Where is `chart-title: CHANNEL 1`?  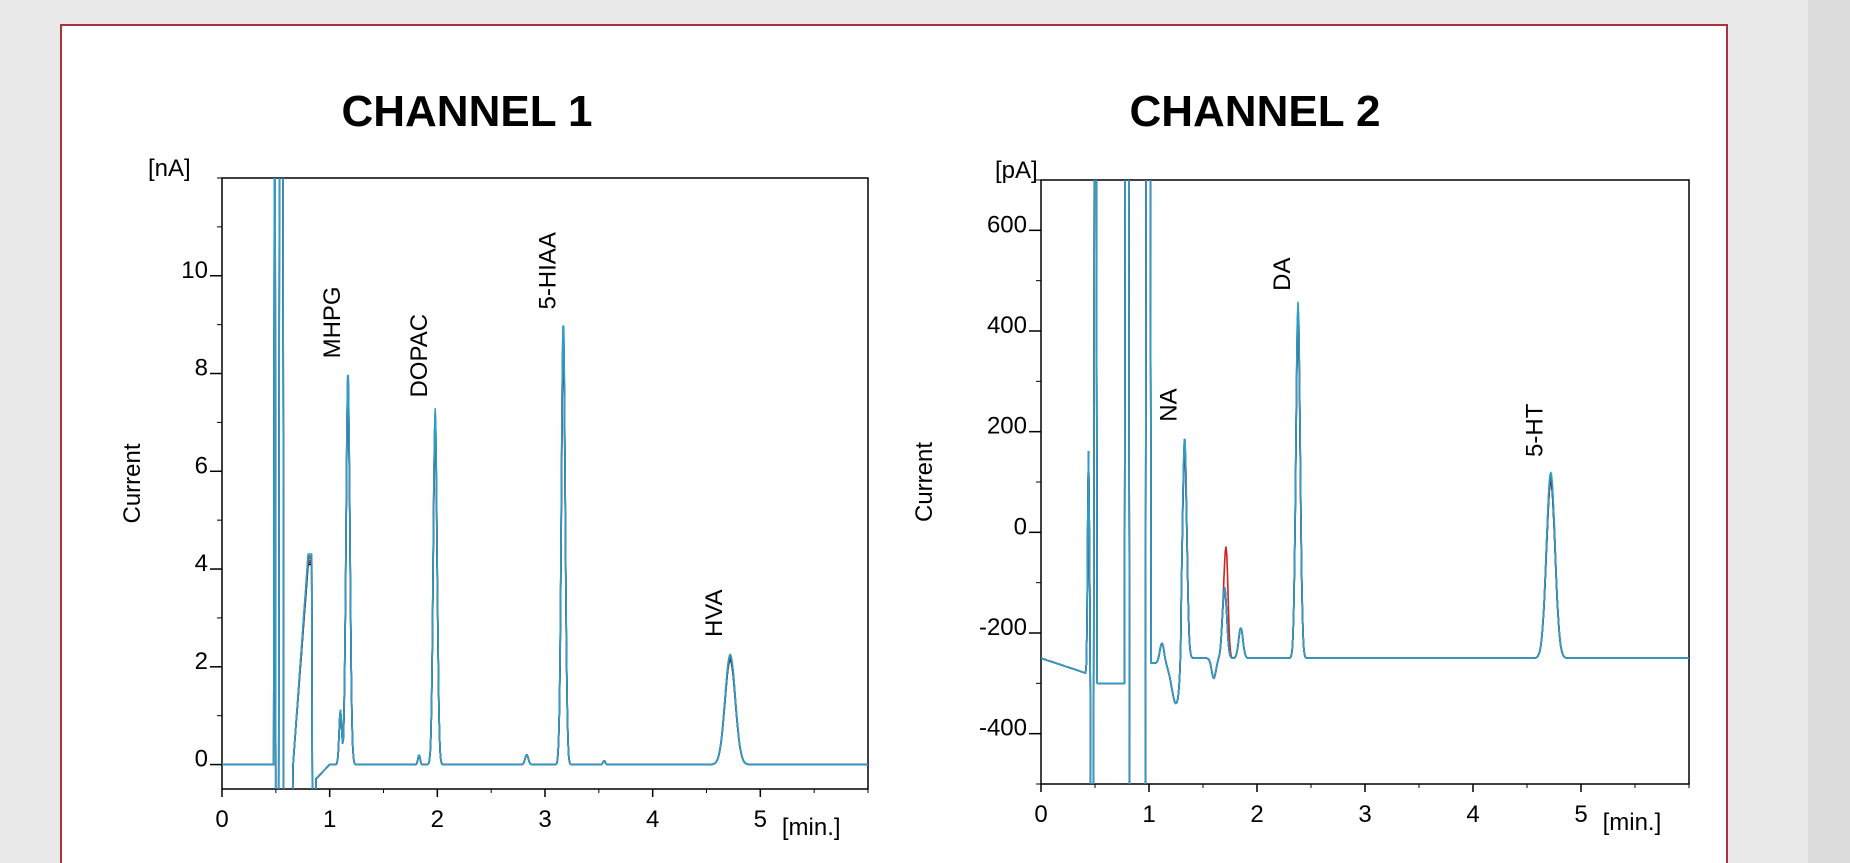
chart-title: CHANNEL 1 is located at coordinates (466, 111).